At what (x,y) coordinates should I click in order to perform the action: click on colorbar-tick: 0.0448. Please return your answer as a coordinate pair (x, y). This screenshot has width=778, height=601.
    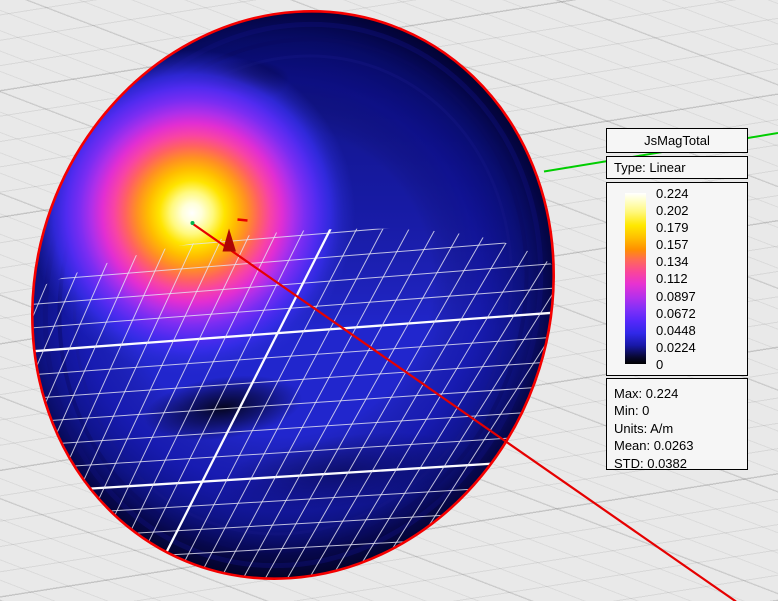
    Looking at the image, I should click on (676, 330).